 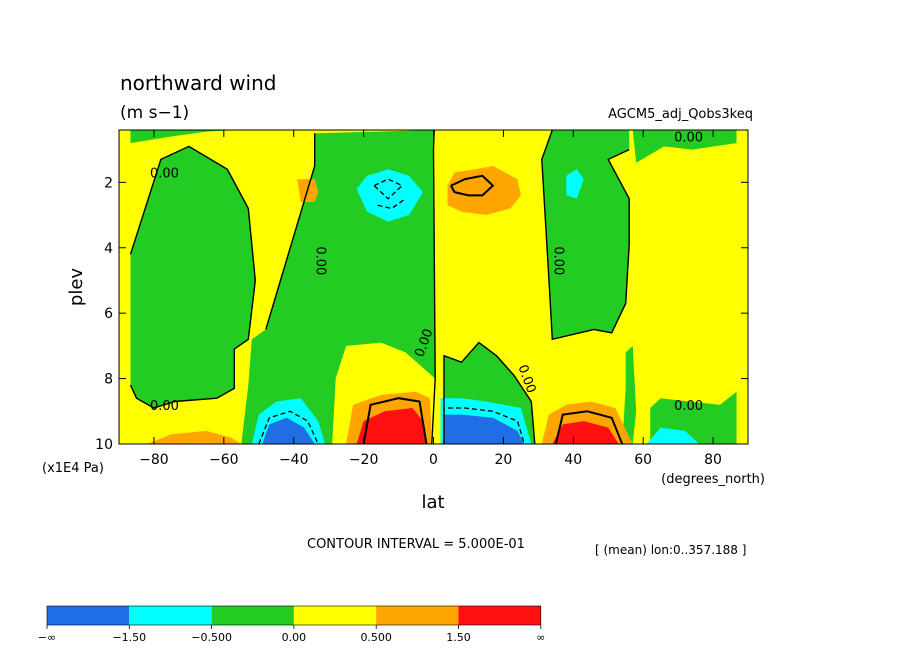 What do you see at coordinates (129, 637) in the screenshot?
I see `colorbar-label-1: −1.50` at bounding box center [129, 637].